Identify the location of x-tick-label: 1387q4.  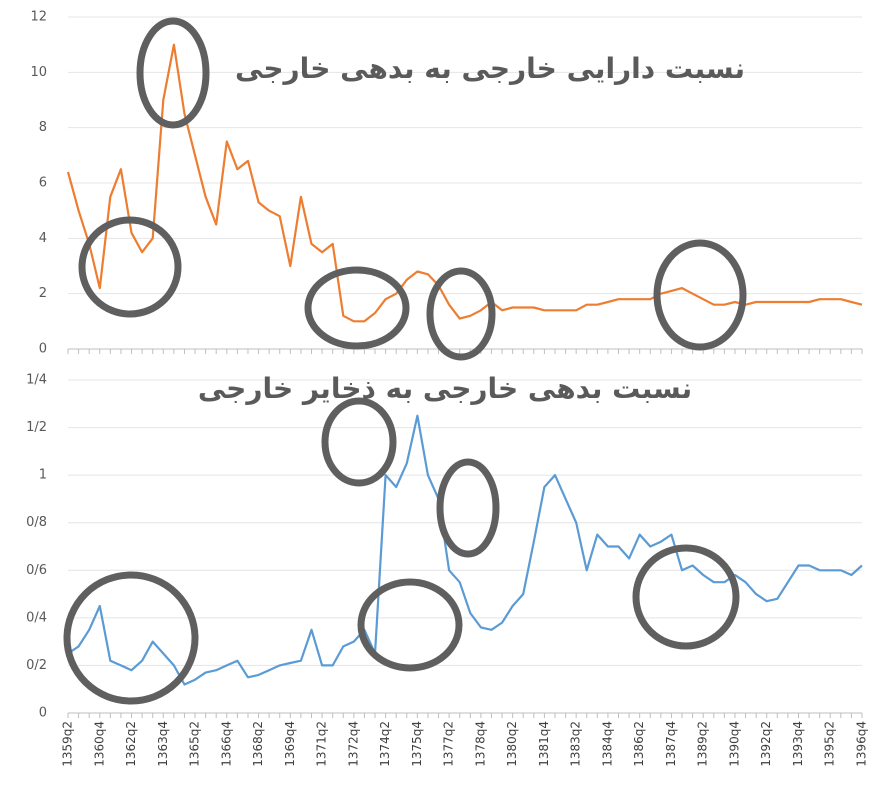
(671, 744).